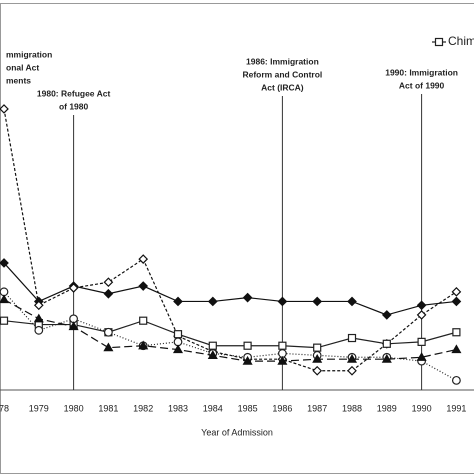 The image size is (474, 474). Describe the element at coordinates (74, 93) in the screenshot. I see `annotation-text: 1980: Refugee Act` at that location.